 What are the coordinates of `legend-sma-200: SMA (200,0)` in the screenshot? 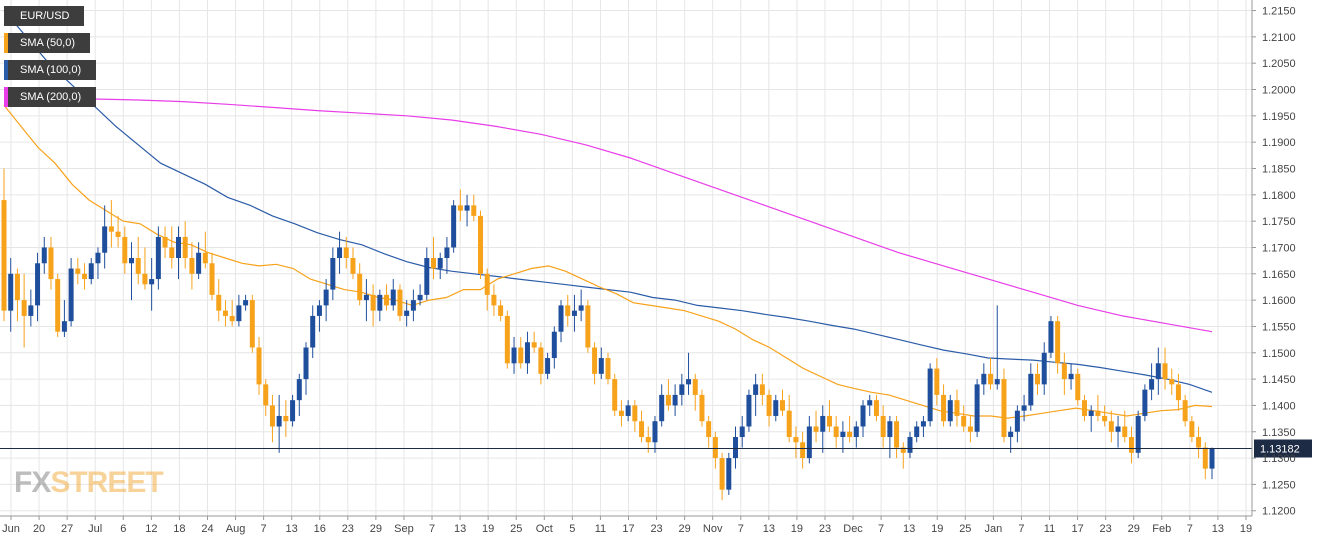 It's located at (50, 97).